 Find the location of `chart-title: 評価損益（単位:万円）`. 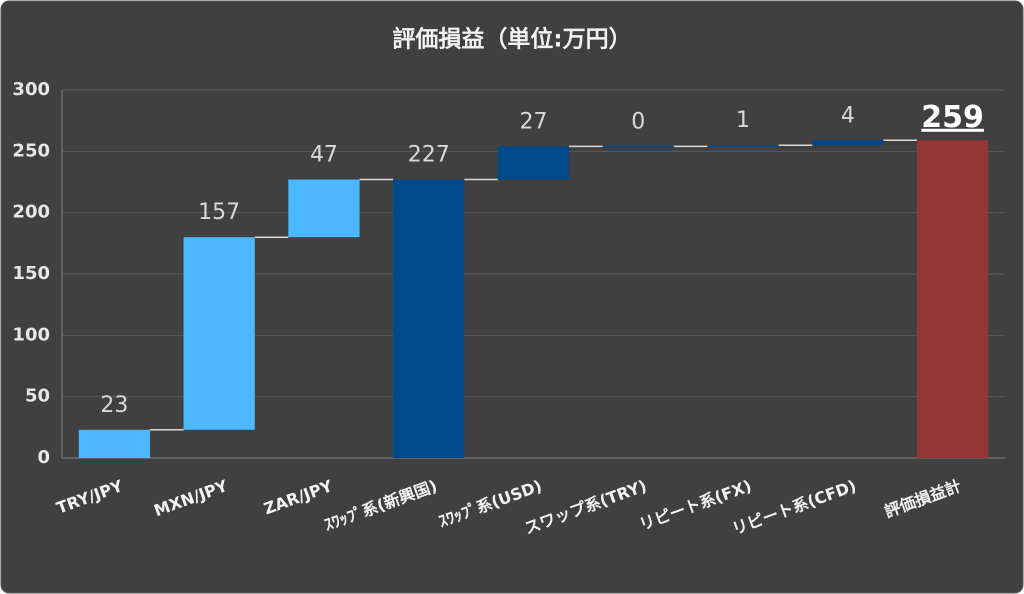

chart-title: 評価損益（単位:万円） is located at coordinates (511, 39).